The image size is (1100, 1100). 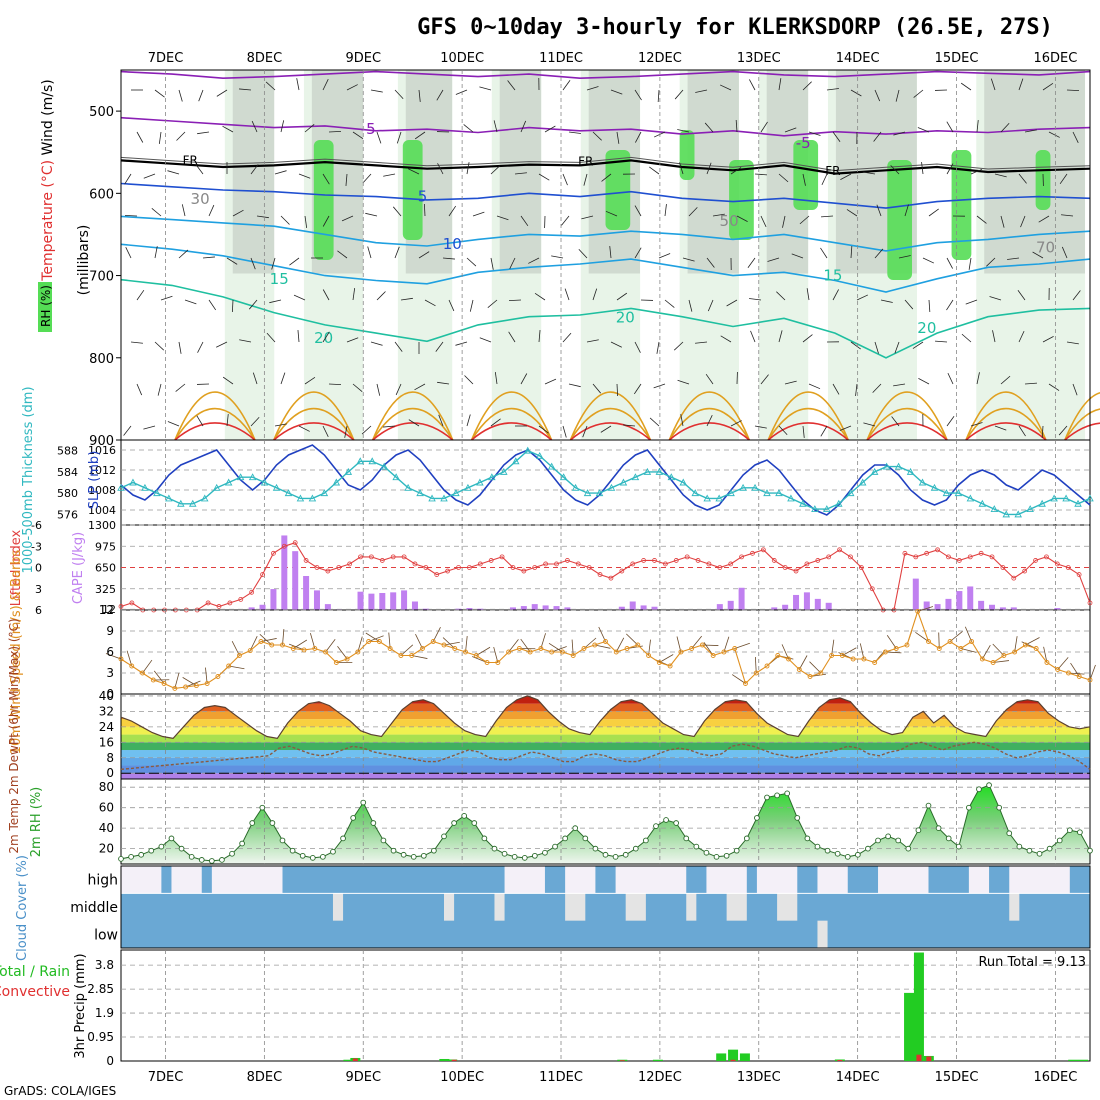 I want to click on cloud-clear-middle, so click(x=691, y=907).